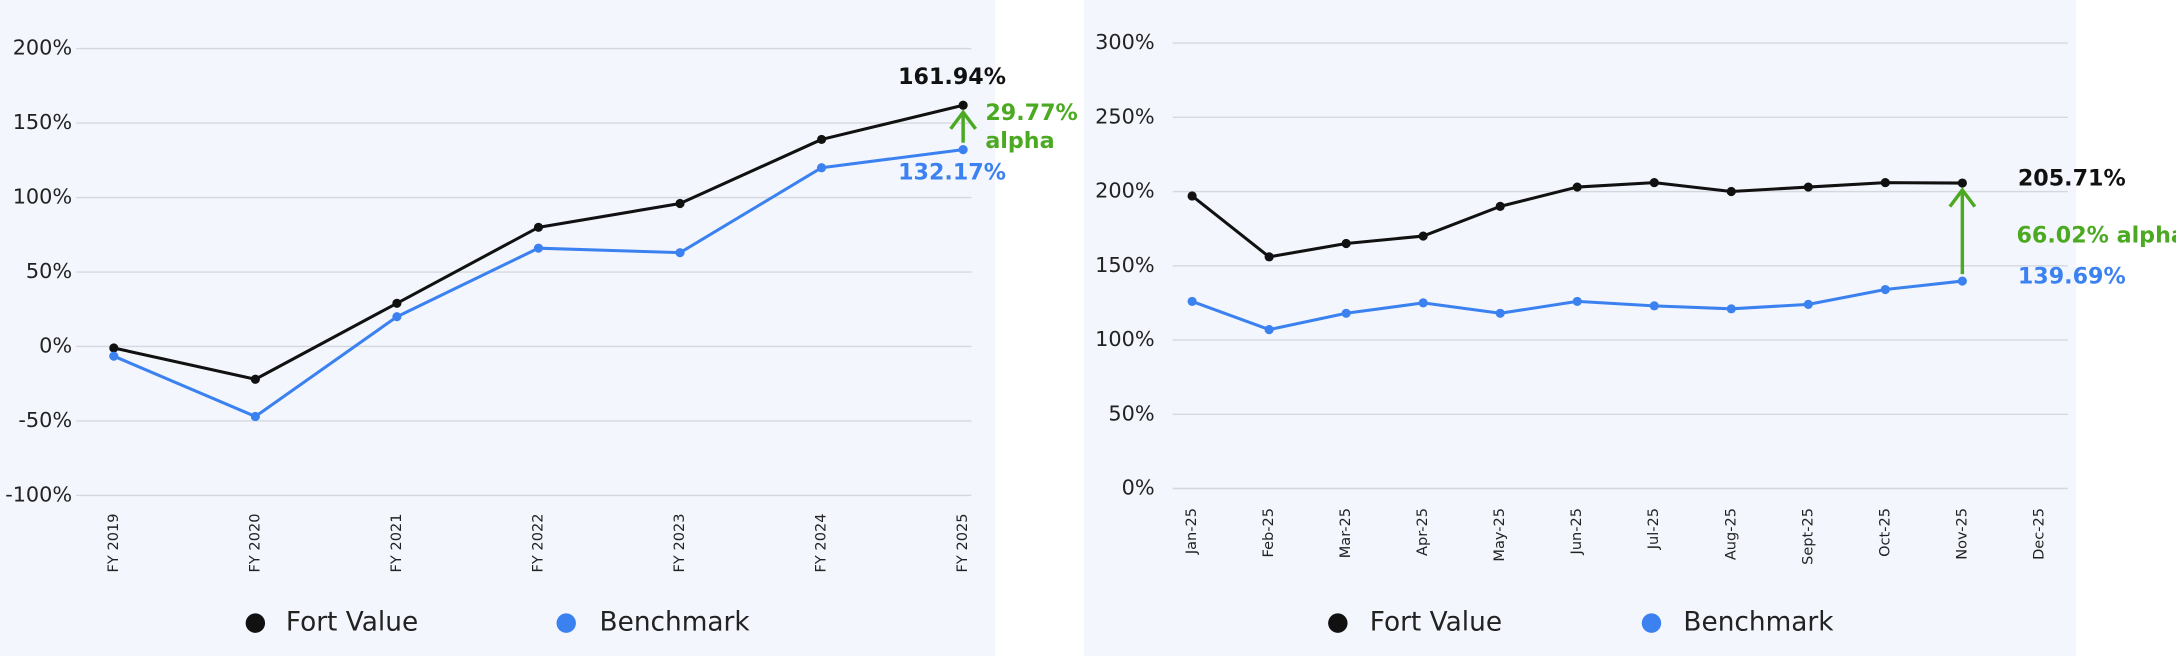 The width and height of the screenshot is (2176, 656). What do you see at coordinates (952, 77) in the screenshot?
I see `value-label: 161.94%` at bounding box center [952, 77].